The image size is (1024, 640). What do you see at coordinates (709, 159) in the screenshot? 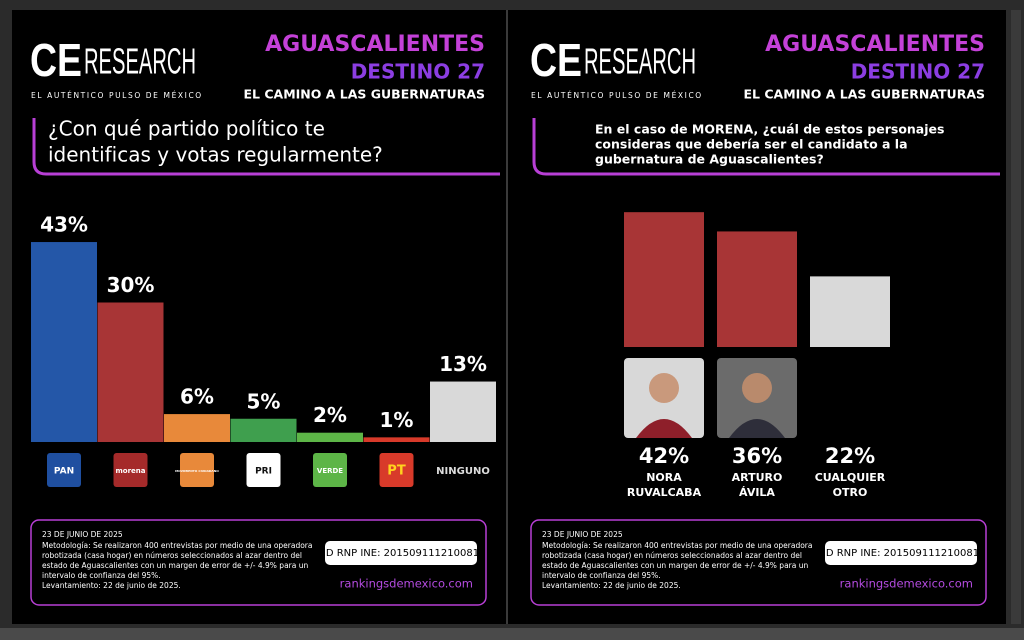
I see `question-line: gubernatura de Aguascalientes?` at bounding box center [709, 159].